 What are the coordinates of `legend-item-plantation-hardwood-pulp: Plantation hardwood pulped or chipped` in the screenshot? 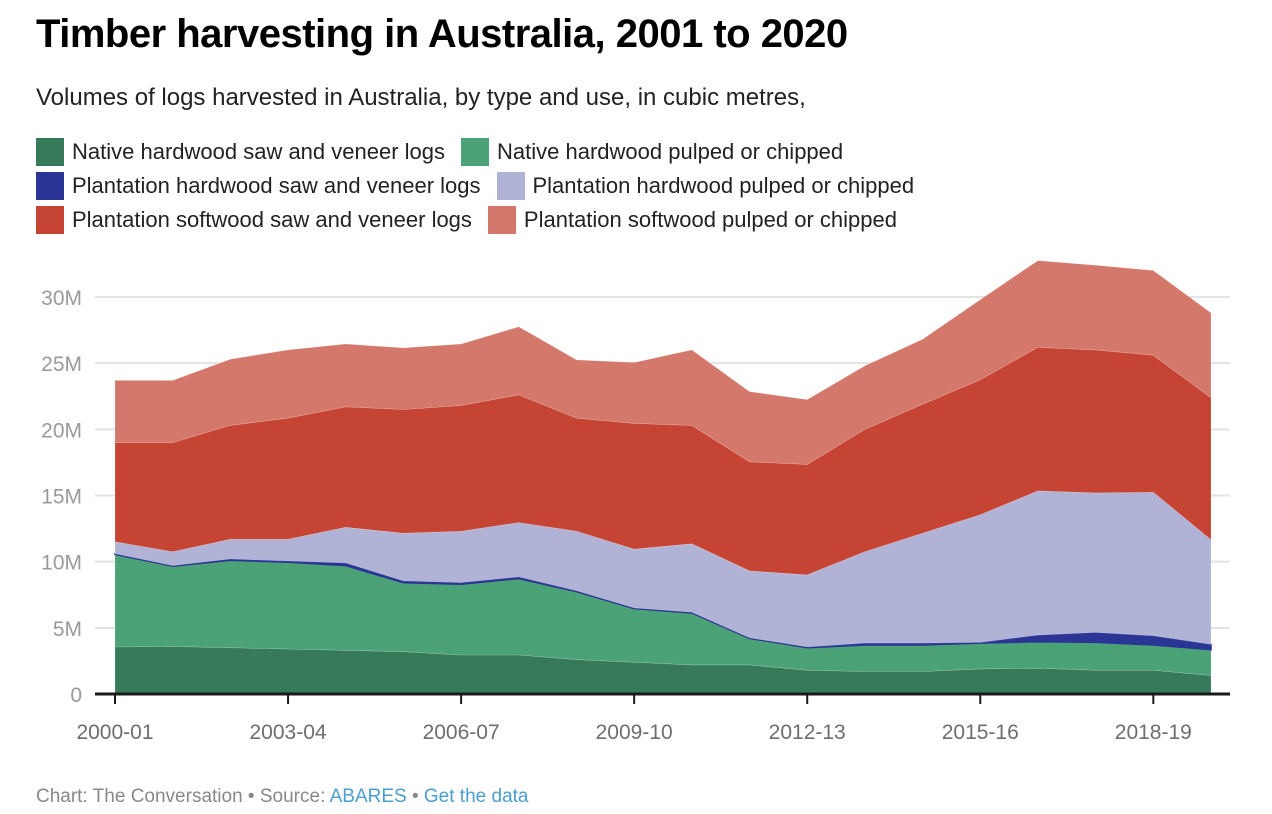 It's located at (705, 186).